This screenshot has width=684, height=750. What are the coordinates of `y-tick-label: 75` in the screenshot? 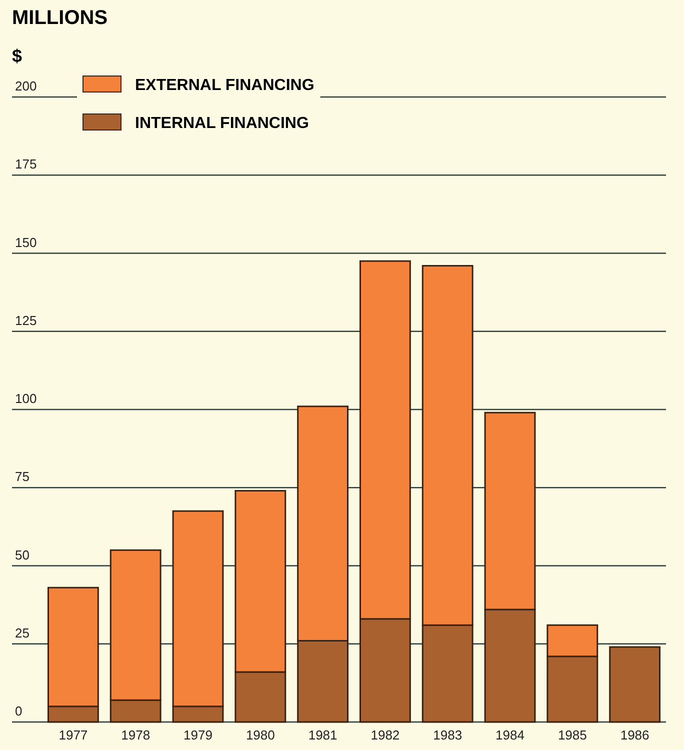 It's located at (22, 476).